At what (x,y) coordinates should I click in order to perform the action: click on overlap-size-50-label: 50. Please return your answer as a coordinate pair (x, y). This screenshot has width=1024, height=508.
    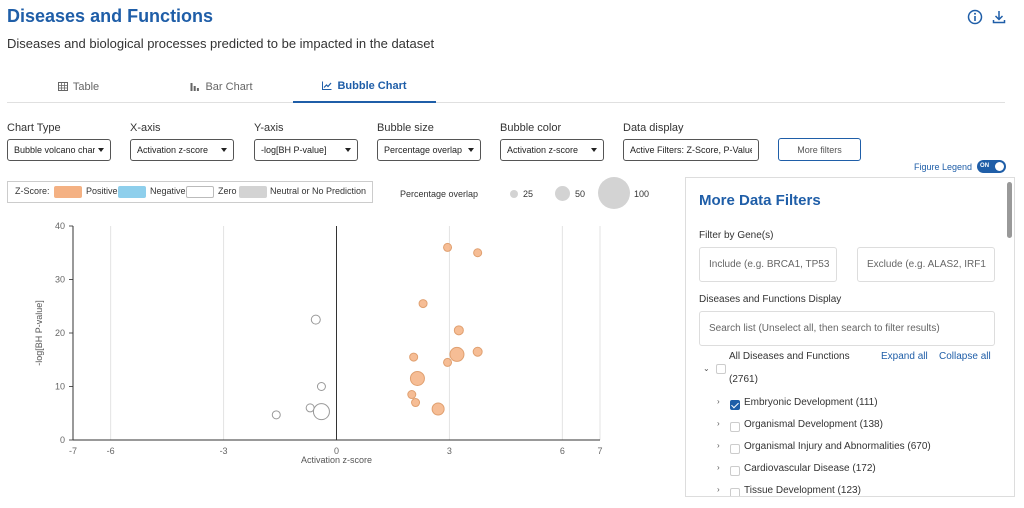
    Looking at the image, I should click on (580, 194).